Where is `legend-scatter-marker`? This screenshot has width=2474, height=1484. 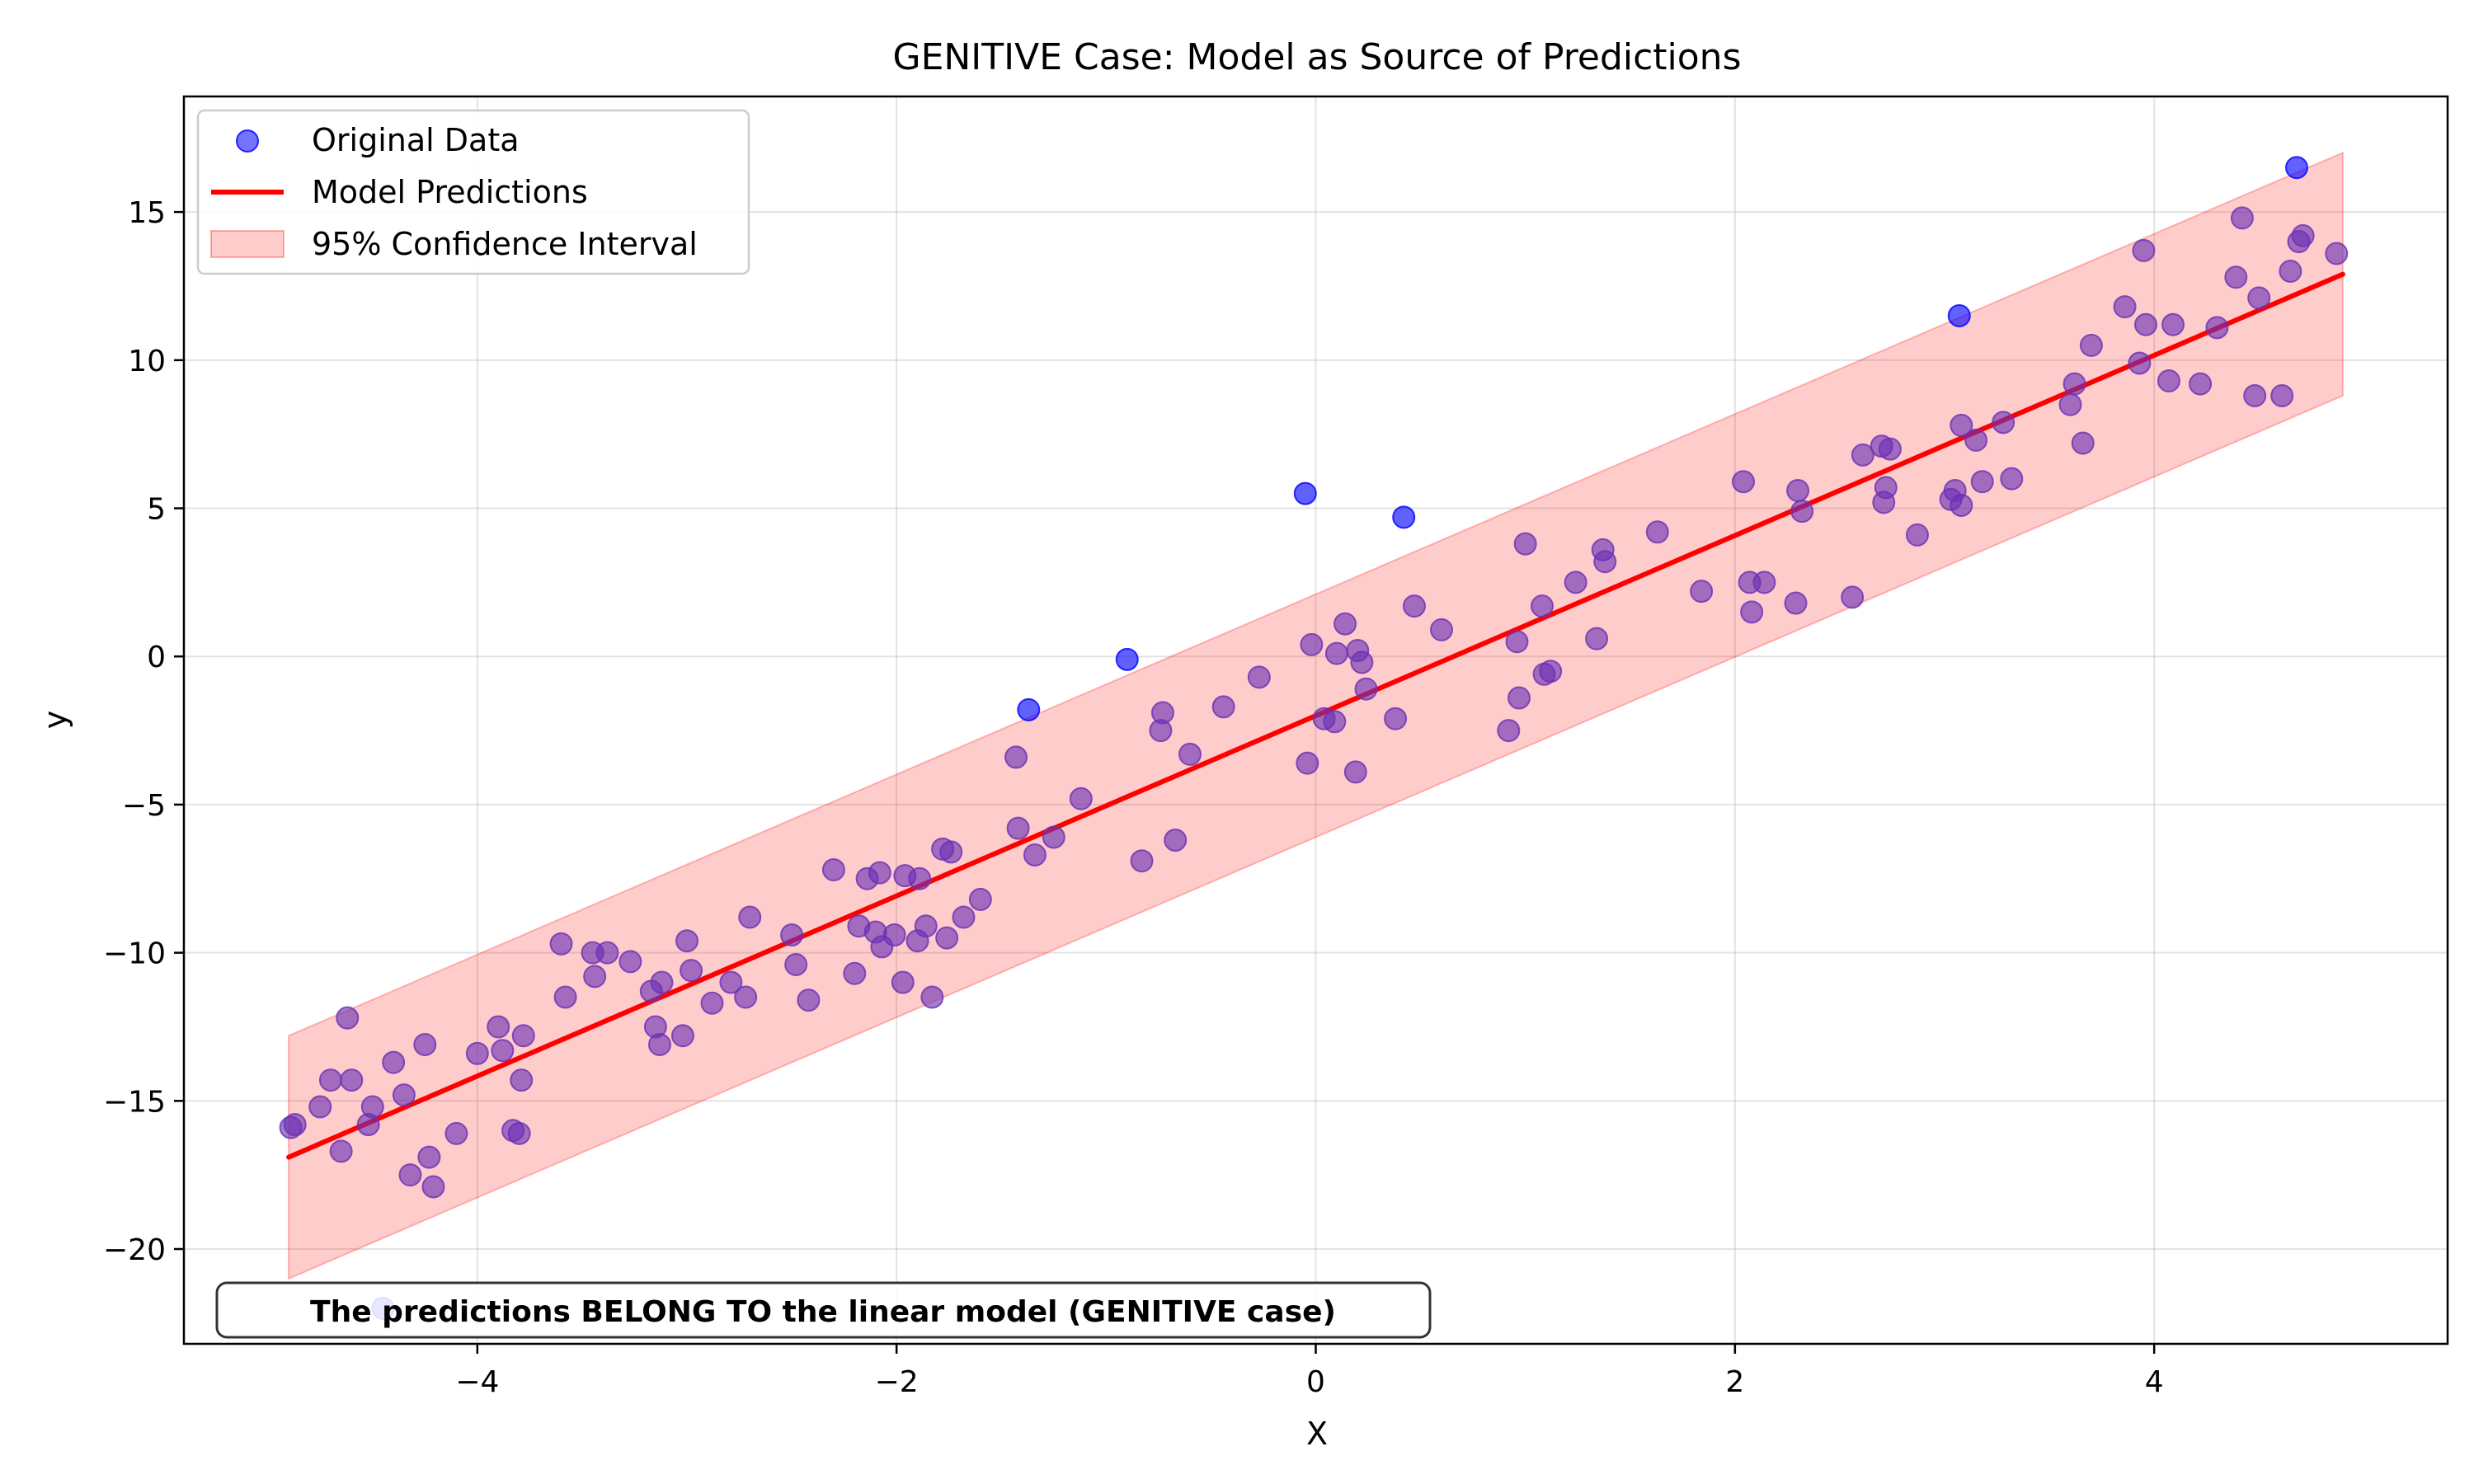
legend-scatter-marker is located at coordinates (247, 141).